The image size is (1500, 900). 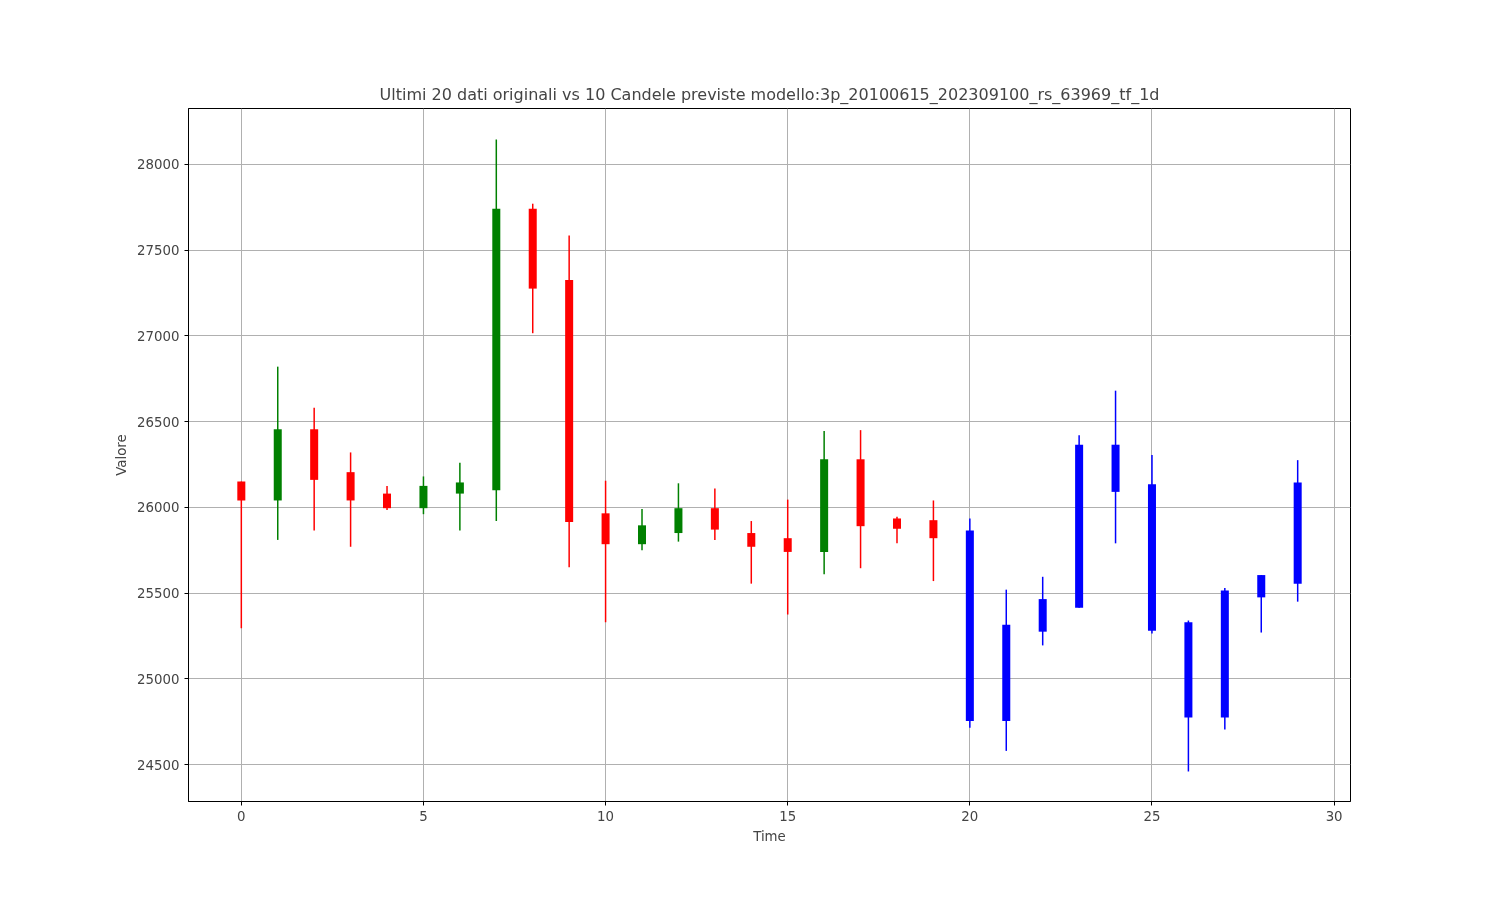 I want to click on y-tick-label: 26000, so click(x=158, y=508).